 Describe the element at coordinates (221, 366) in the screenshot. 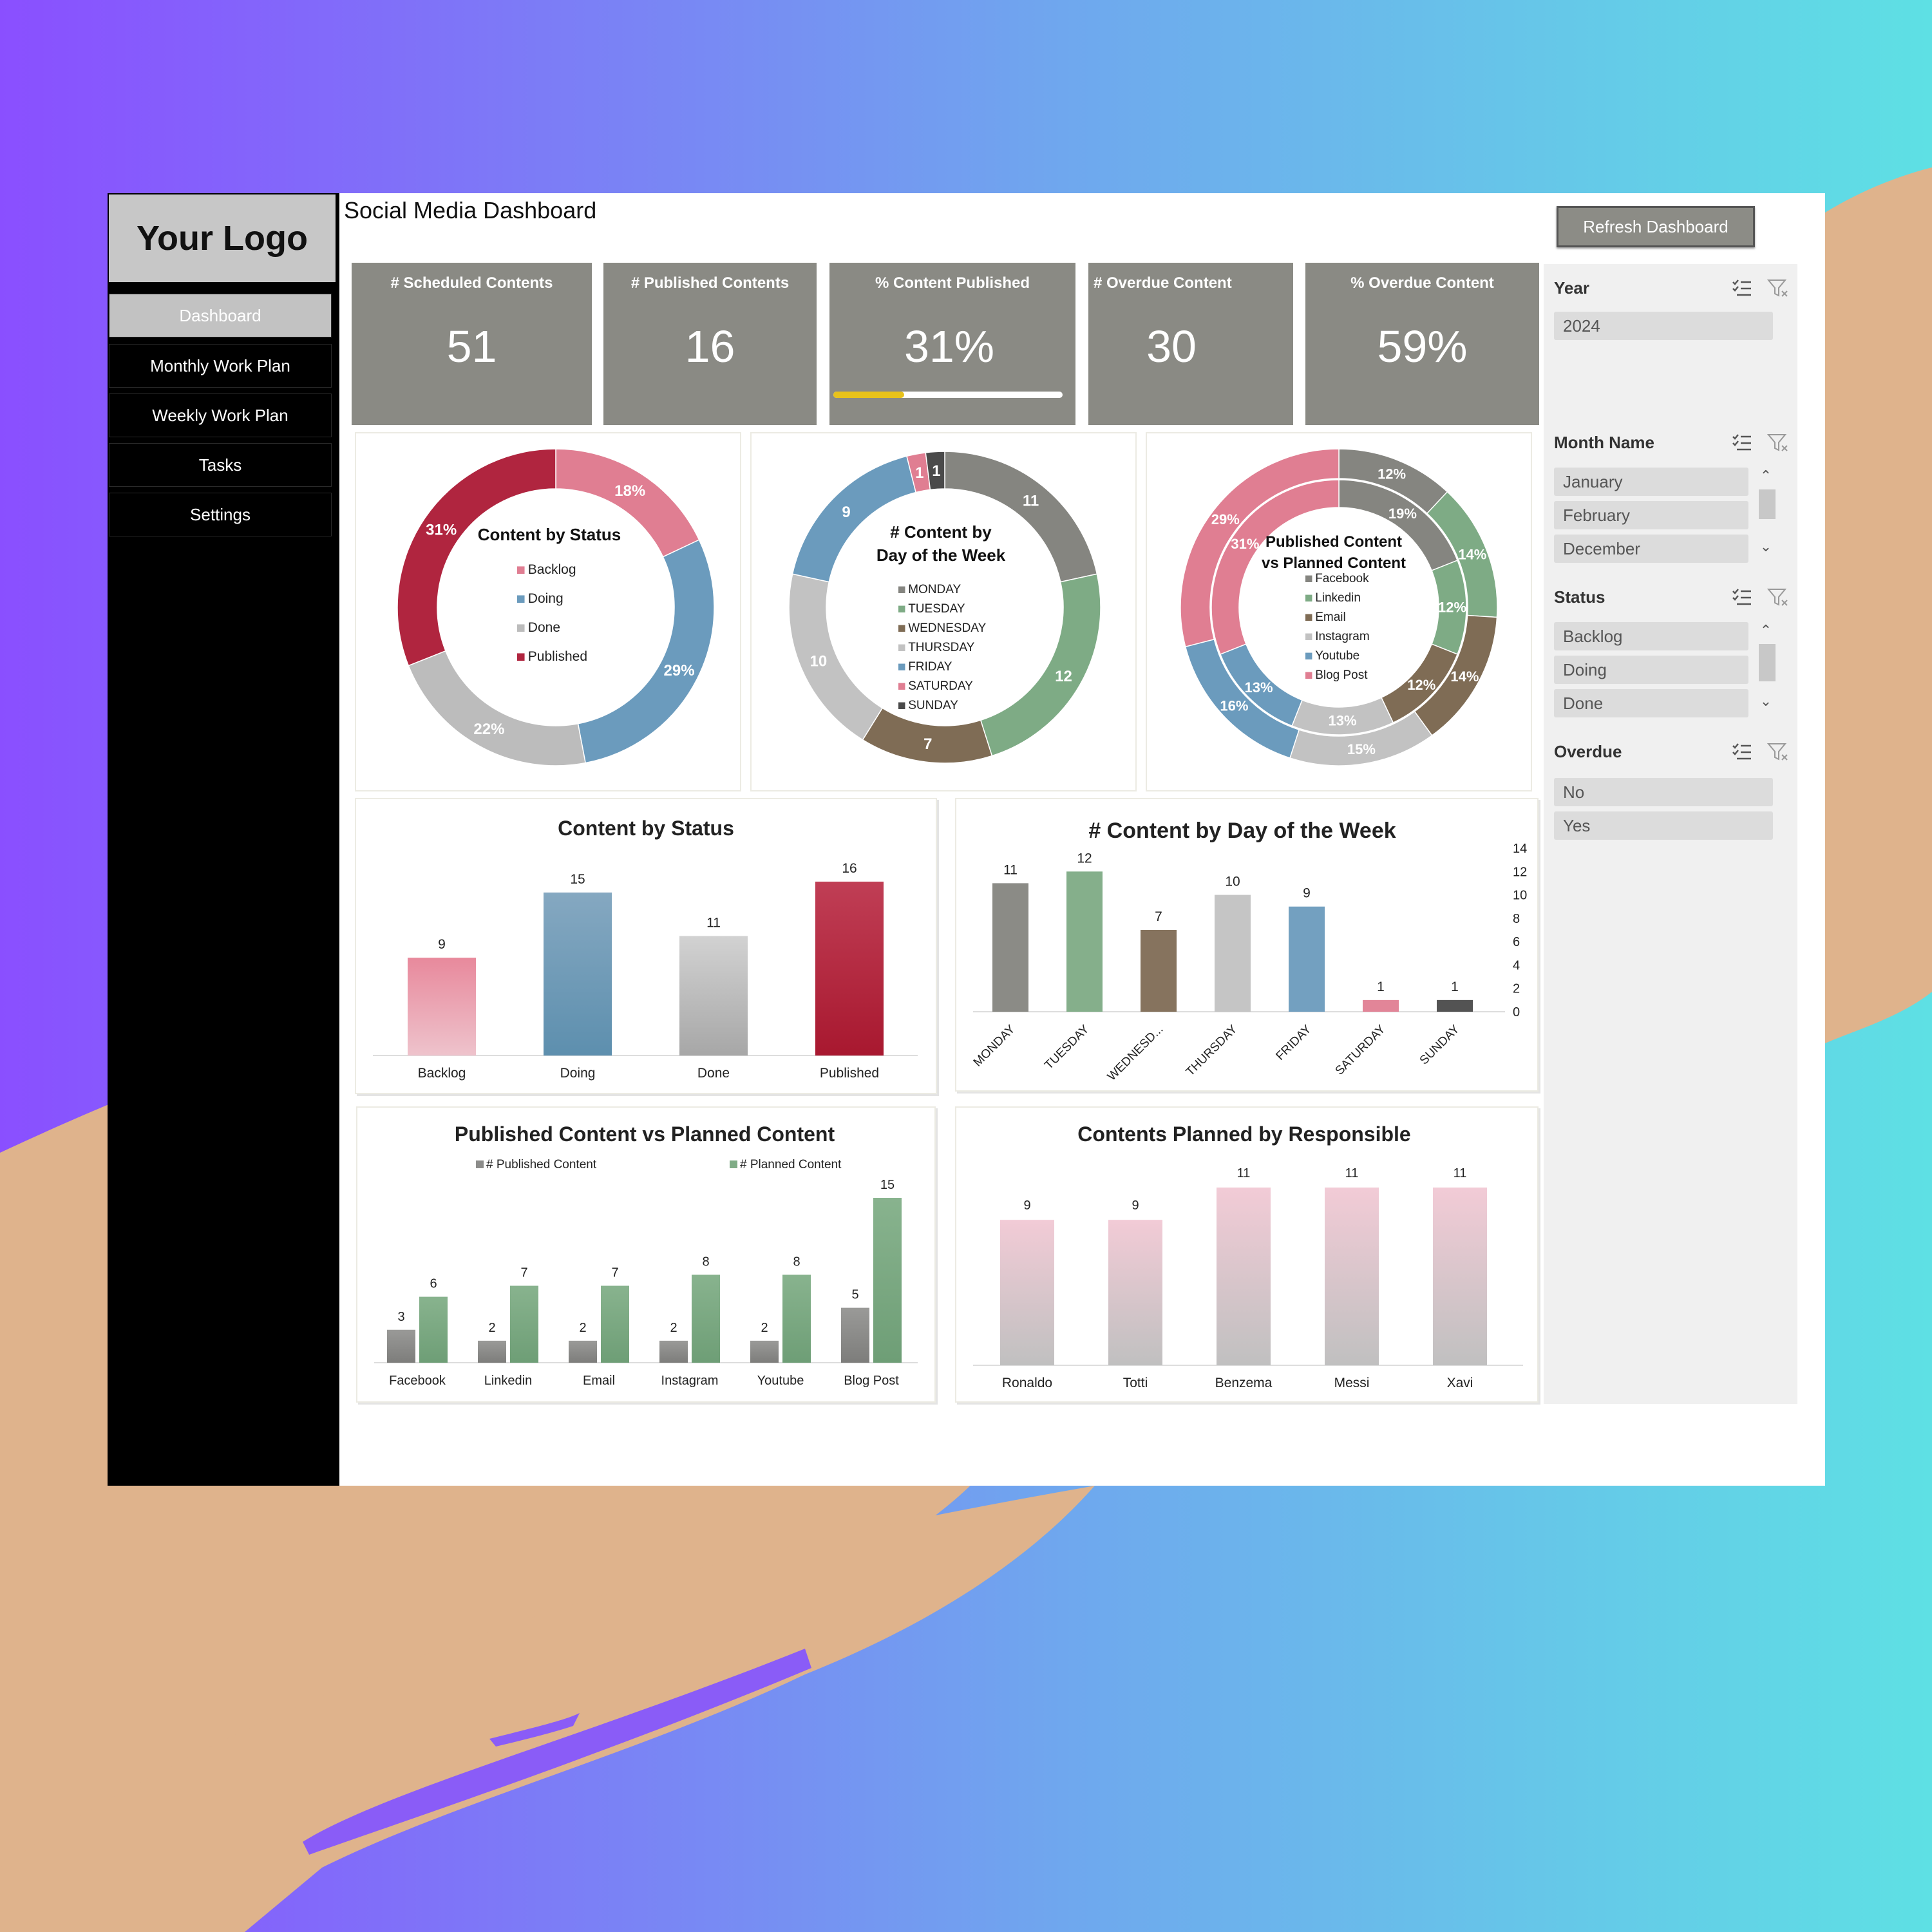

I see `nav-monthly-work-plan-button: Monthly Work Plan` at that location.